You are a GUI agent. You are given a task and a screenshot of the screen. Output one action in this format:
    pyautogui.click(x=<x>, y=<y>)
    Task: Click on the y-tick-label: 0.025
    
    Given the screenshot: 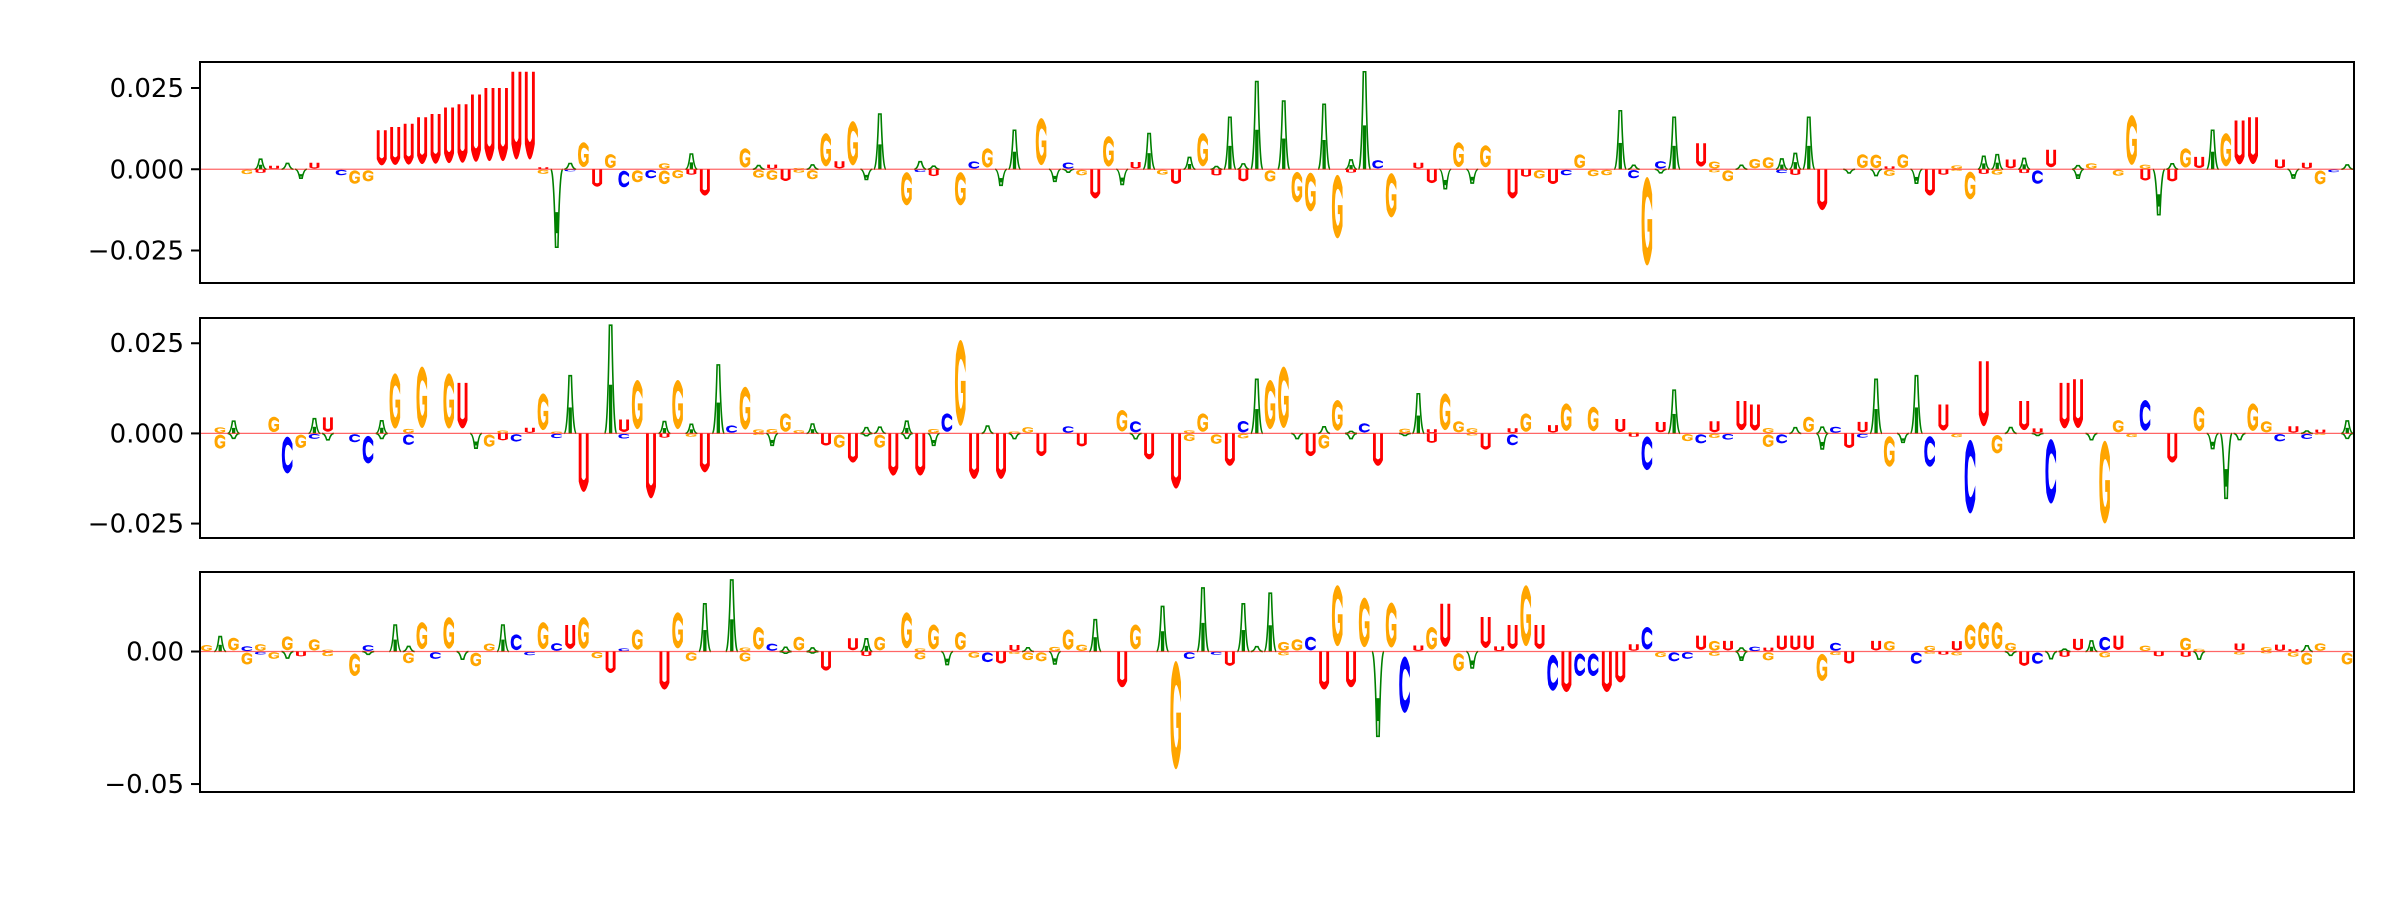 What is the action you would take?
    pyautogui.click(x=147, y=89)
    